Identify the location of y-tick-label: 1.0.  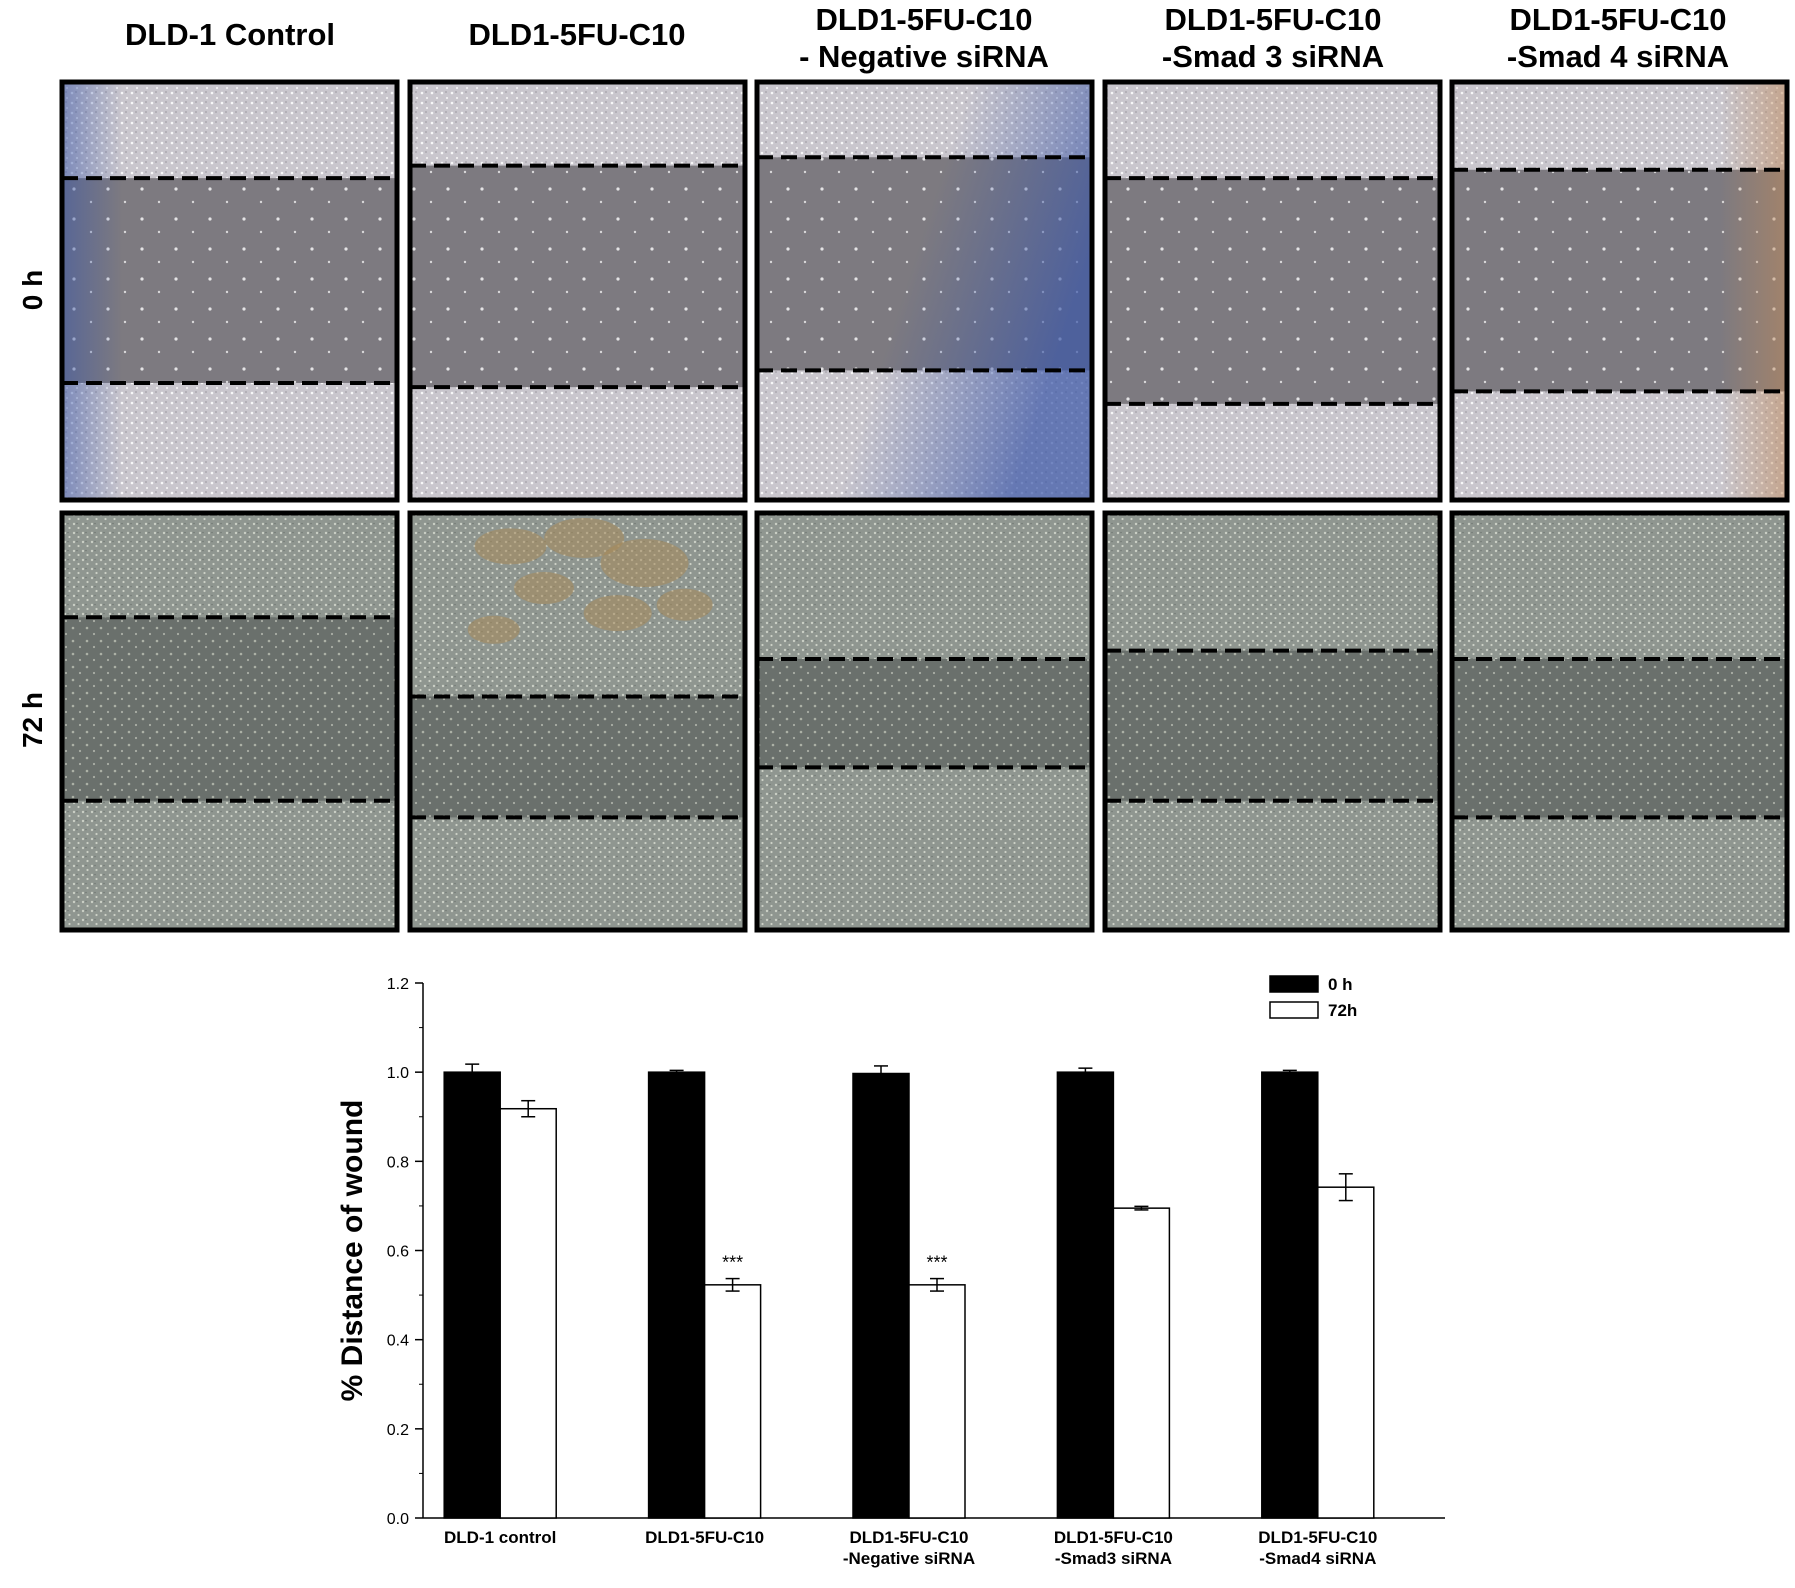
(398, 1073).